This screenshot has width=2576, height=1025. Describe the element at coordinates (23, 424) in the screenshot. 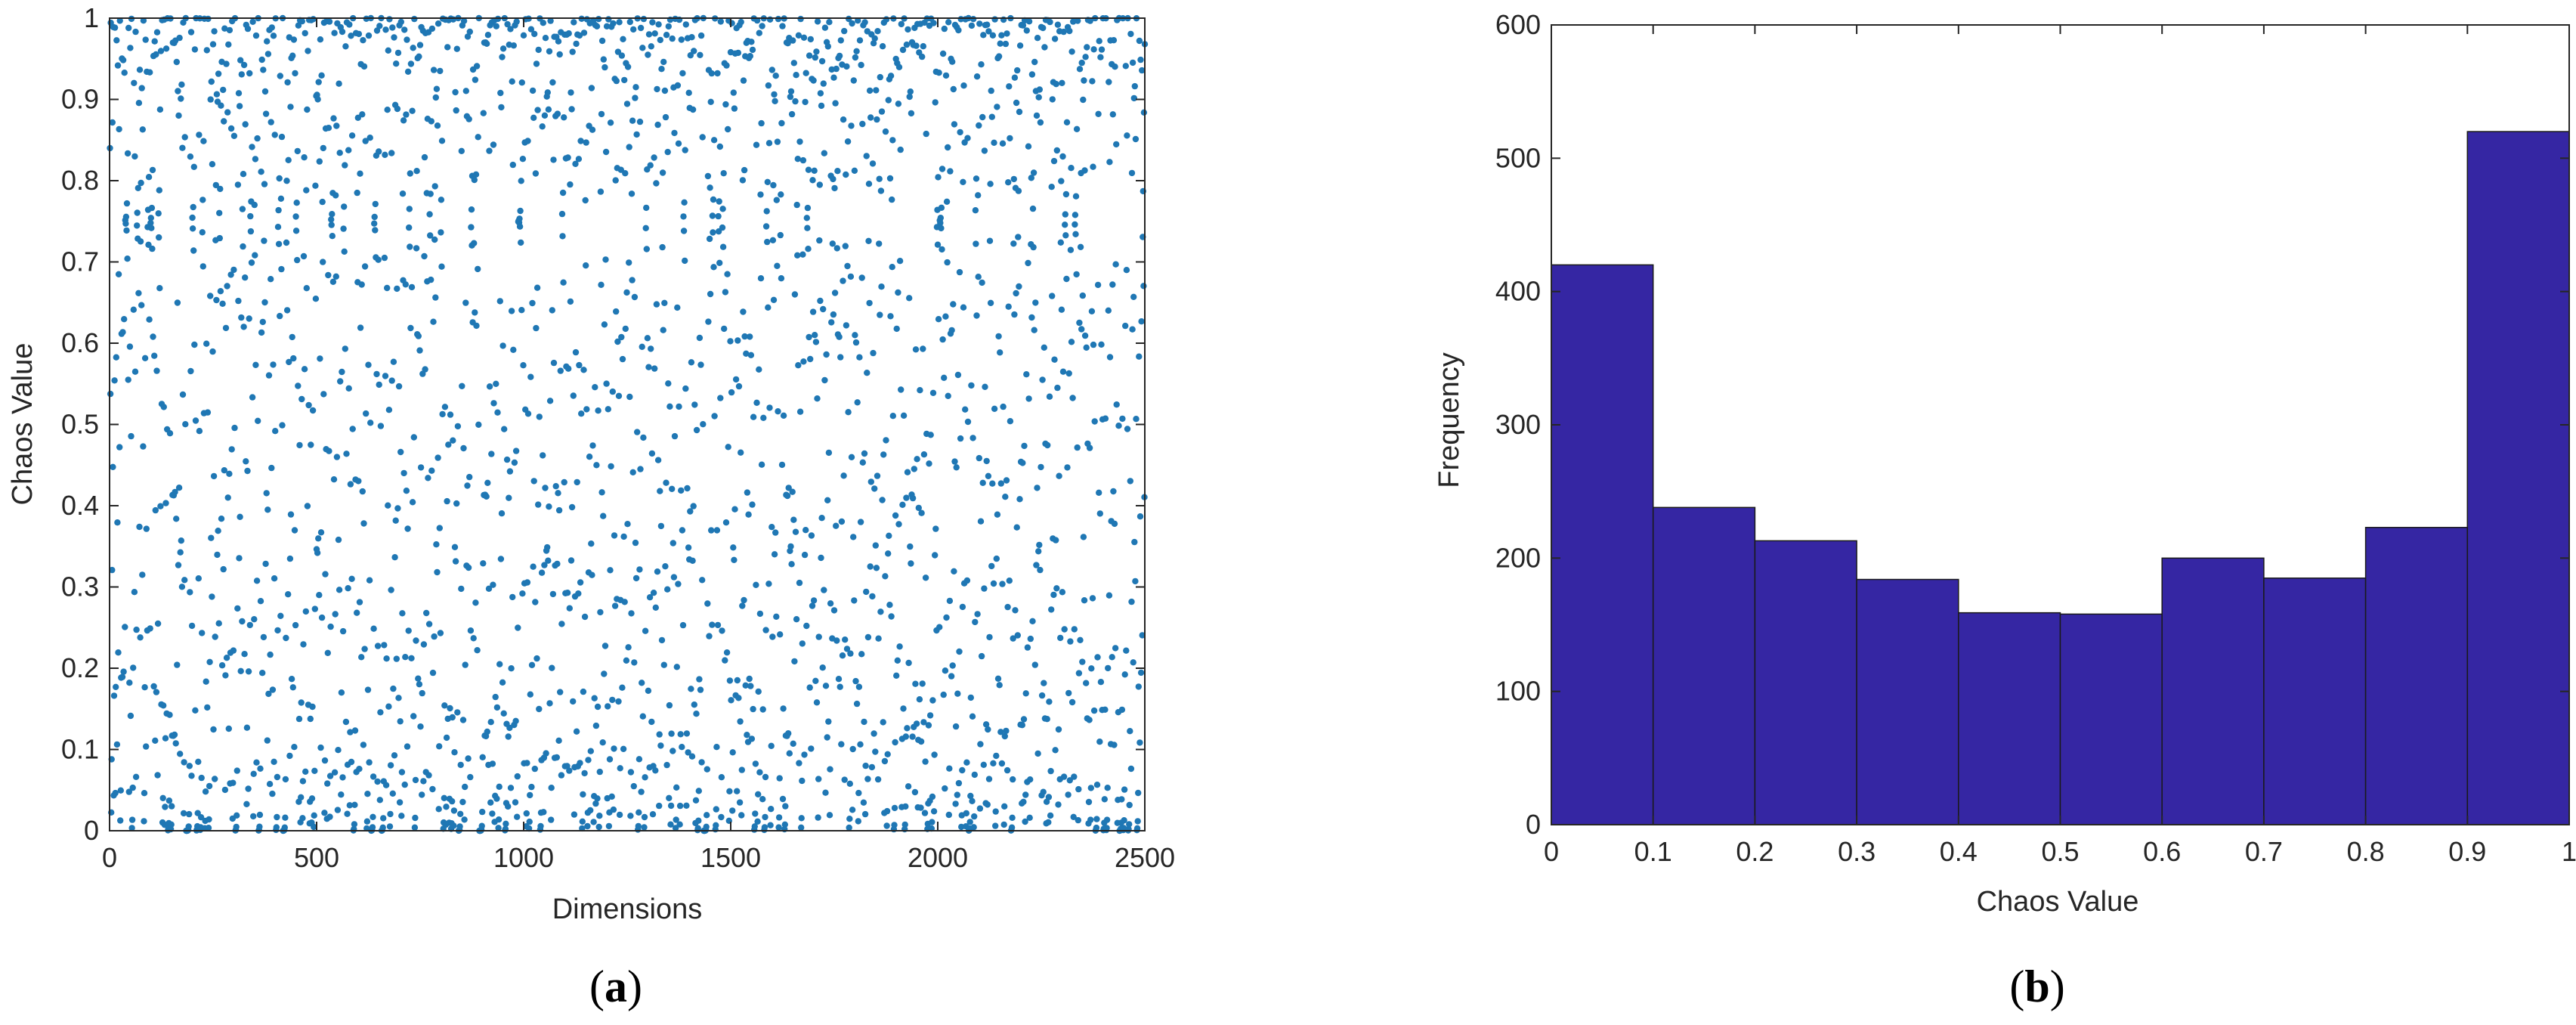

I see `scatter-y-axis-label: Chaos Value` at that location.